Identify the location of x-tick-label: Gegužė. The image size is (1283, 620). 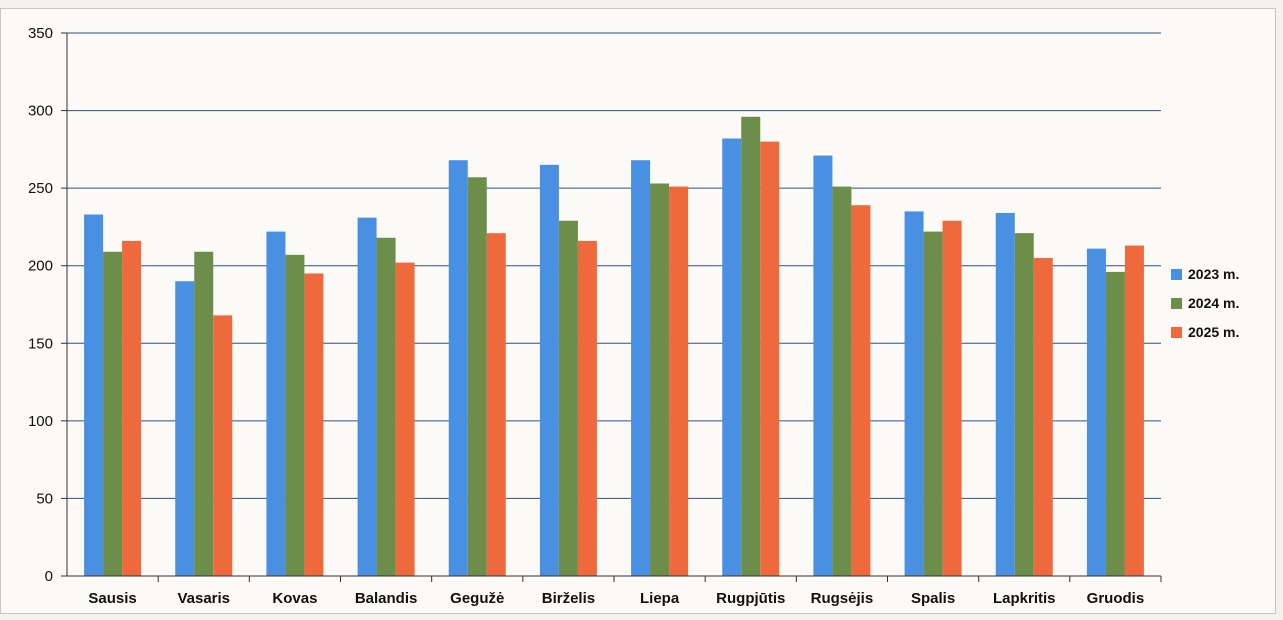
(477, 598).